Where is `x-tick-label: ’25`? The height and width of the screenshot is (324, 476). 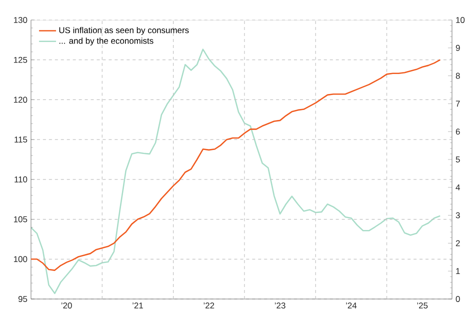 x-tick-label: ’25 is located at coordinates (422, 305).